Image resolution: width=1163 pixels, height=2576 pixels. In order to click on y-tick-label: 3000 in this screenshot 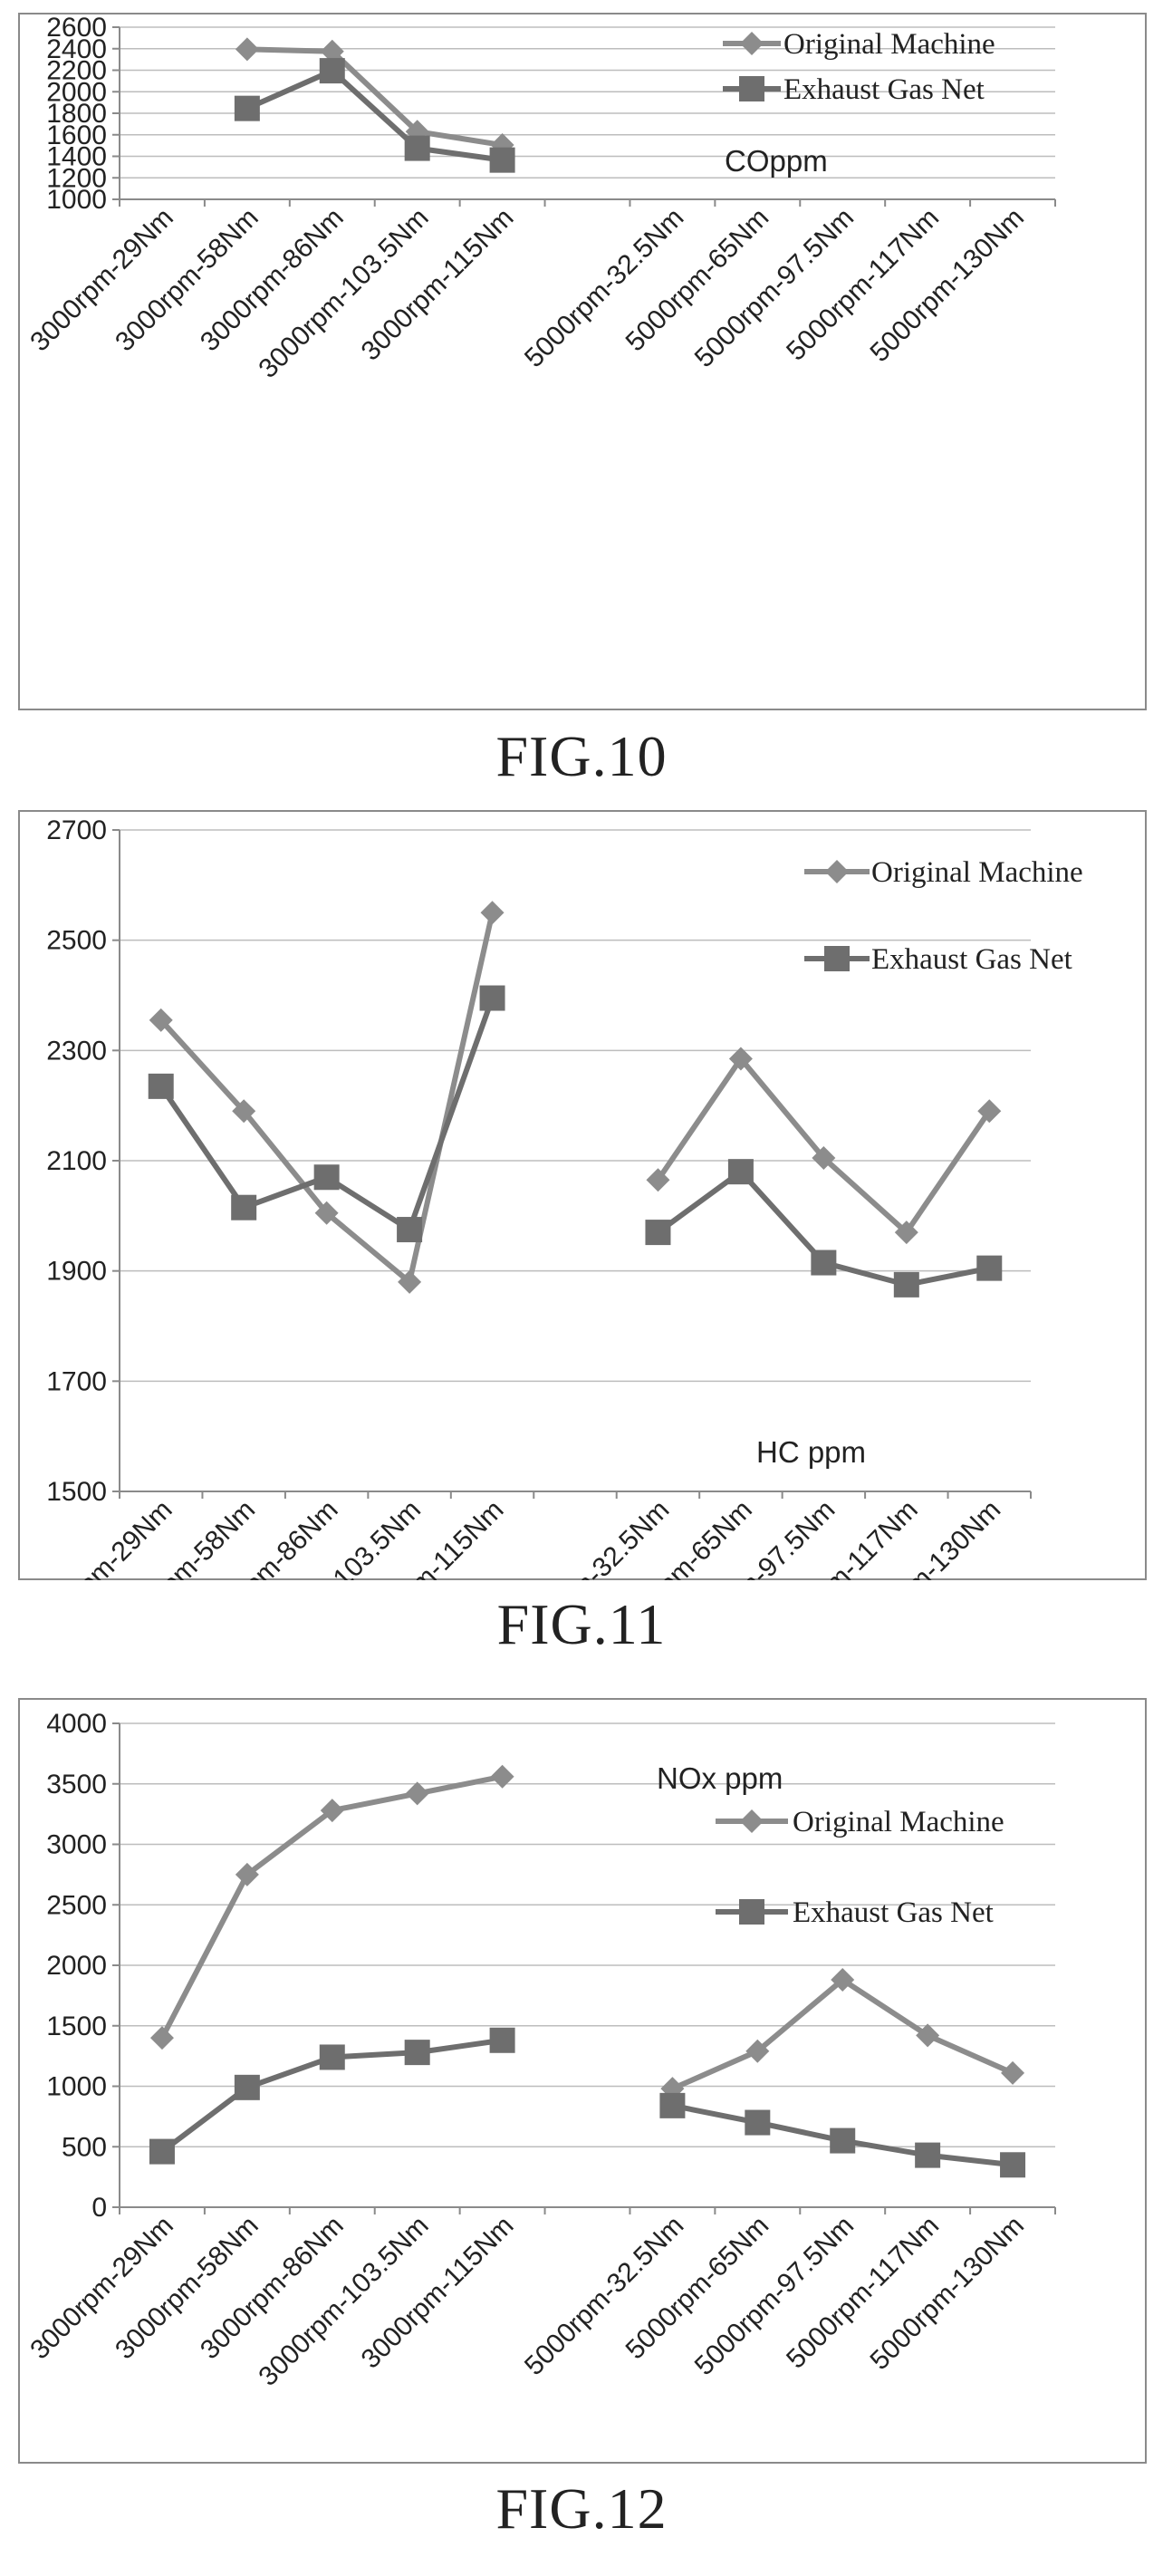, I will do `click(76, 1845)`.